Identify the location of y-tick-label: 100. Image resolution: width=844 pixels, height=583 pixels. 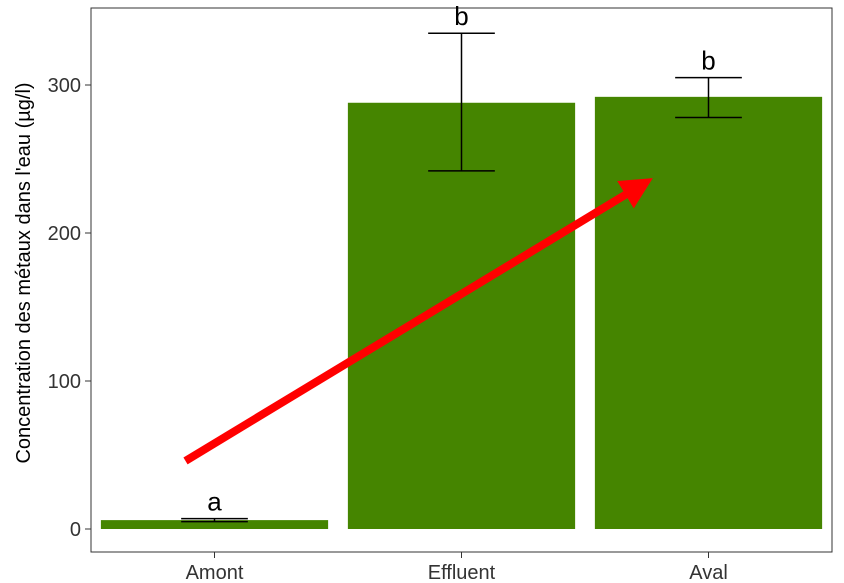
(64, 382).